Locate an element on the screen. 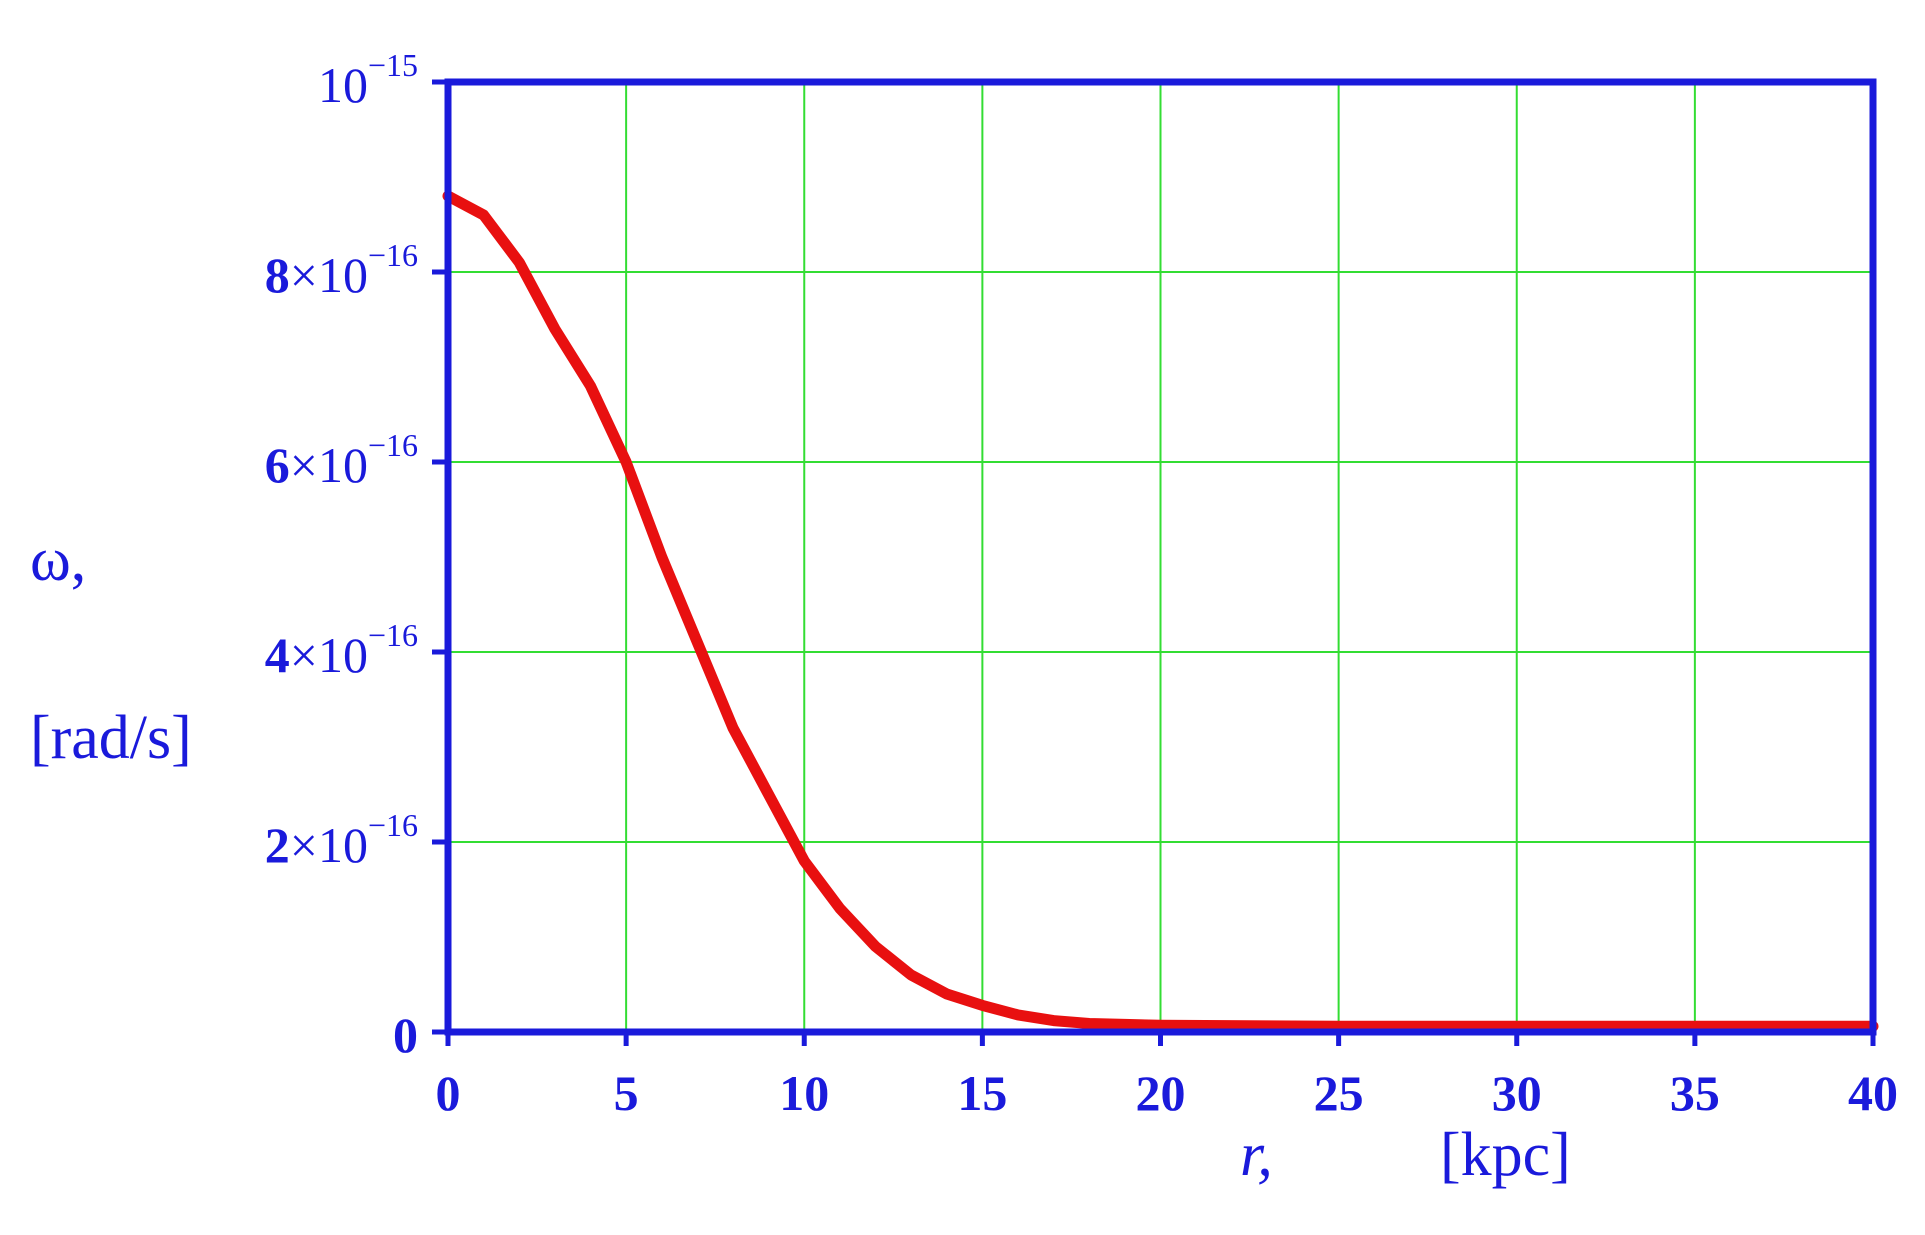  y-tick-label: 2×10⁻¹⁶ is located at coordinates (341, 840).